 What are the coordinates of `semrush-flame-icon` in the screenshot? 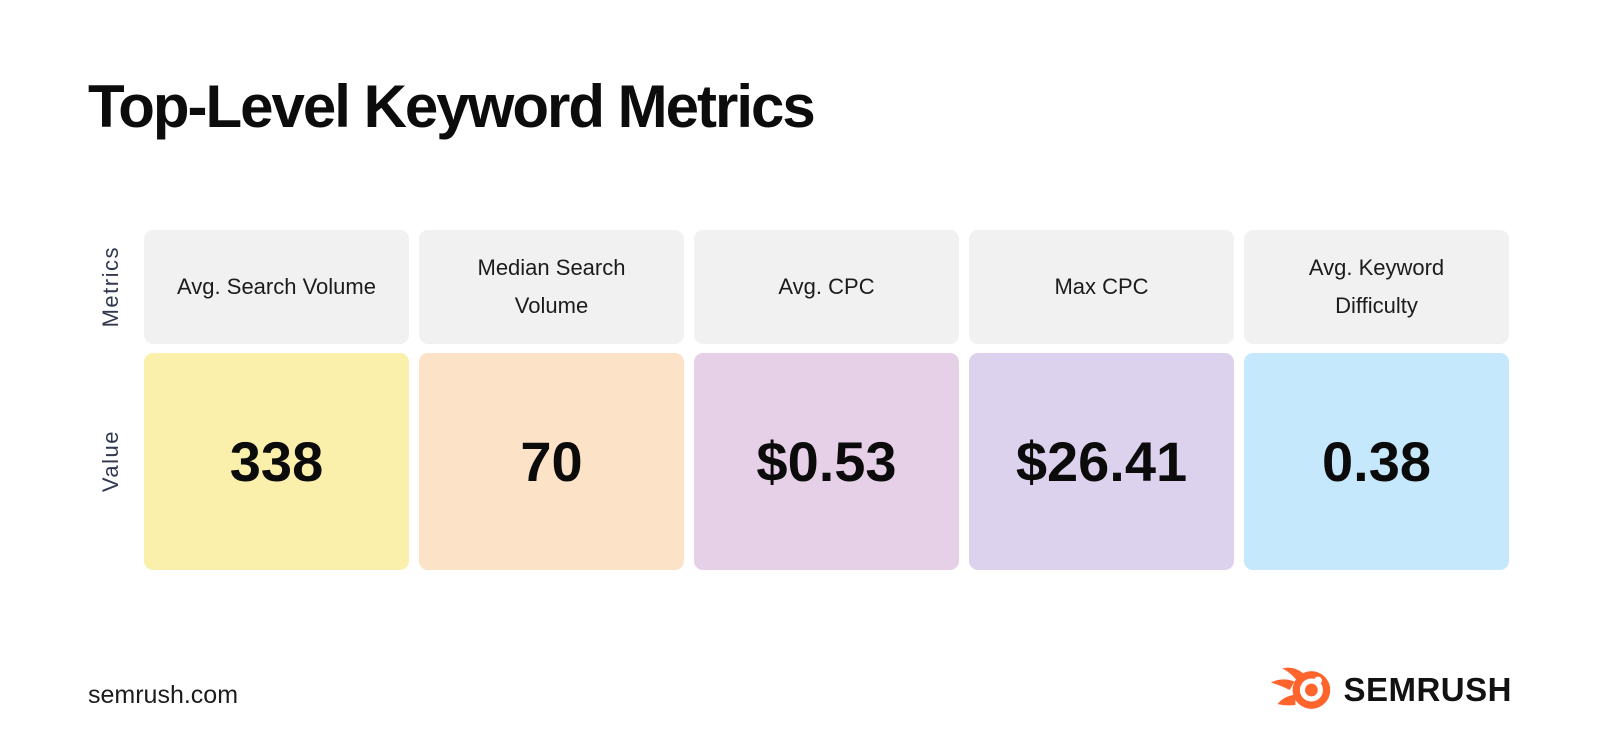 It's located at (1301, 688).